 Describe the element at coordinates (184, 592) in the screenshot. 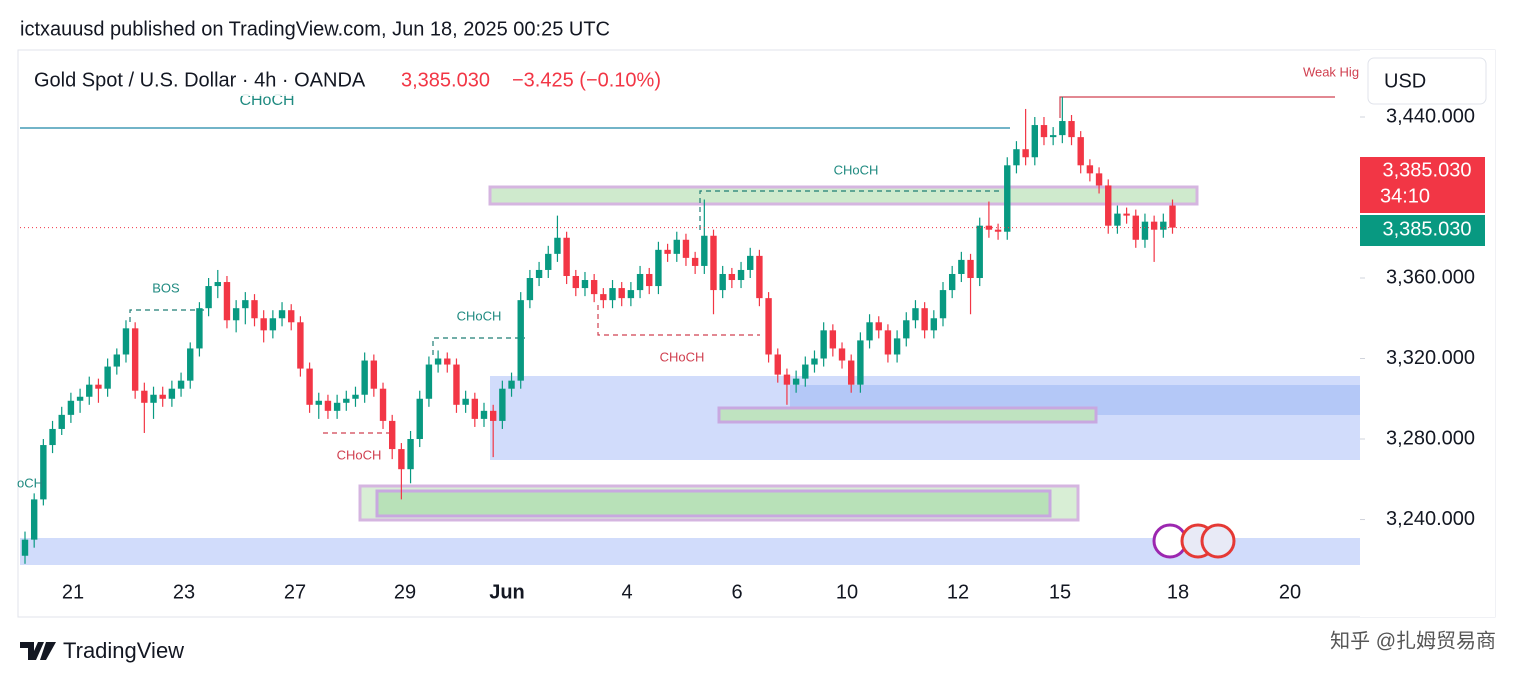

I see `x-tick-label: 23` at that location.